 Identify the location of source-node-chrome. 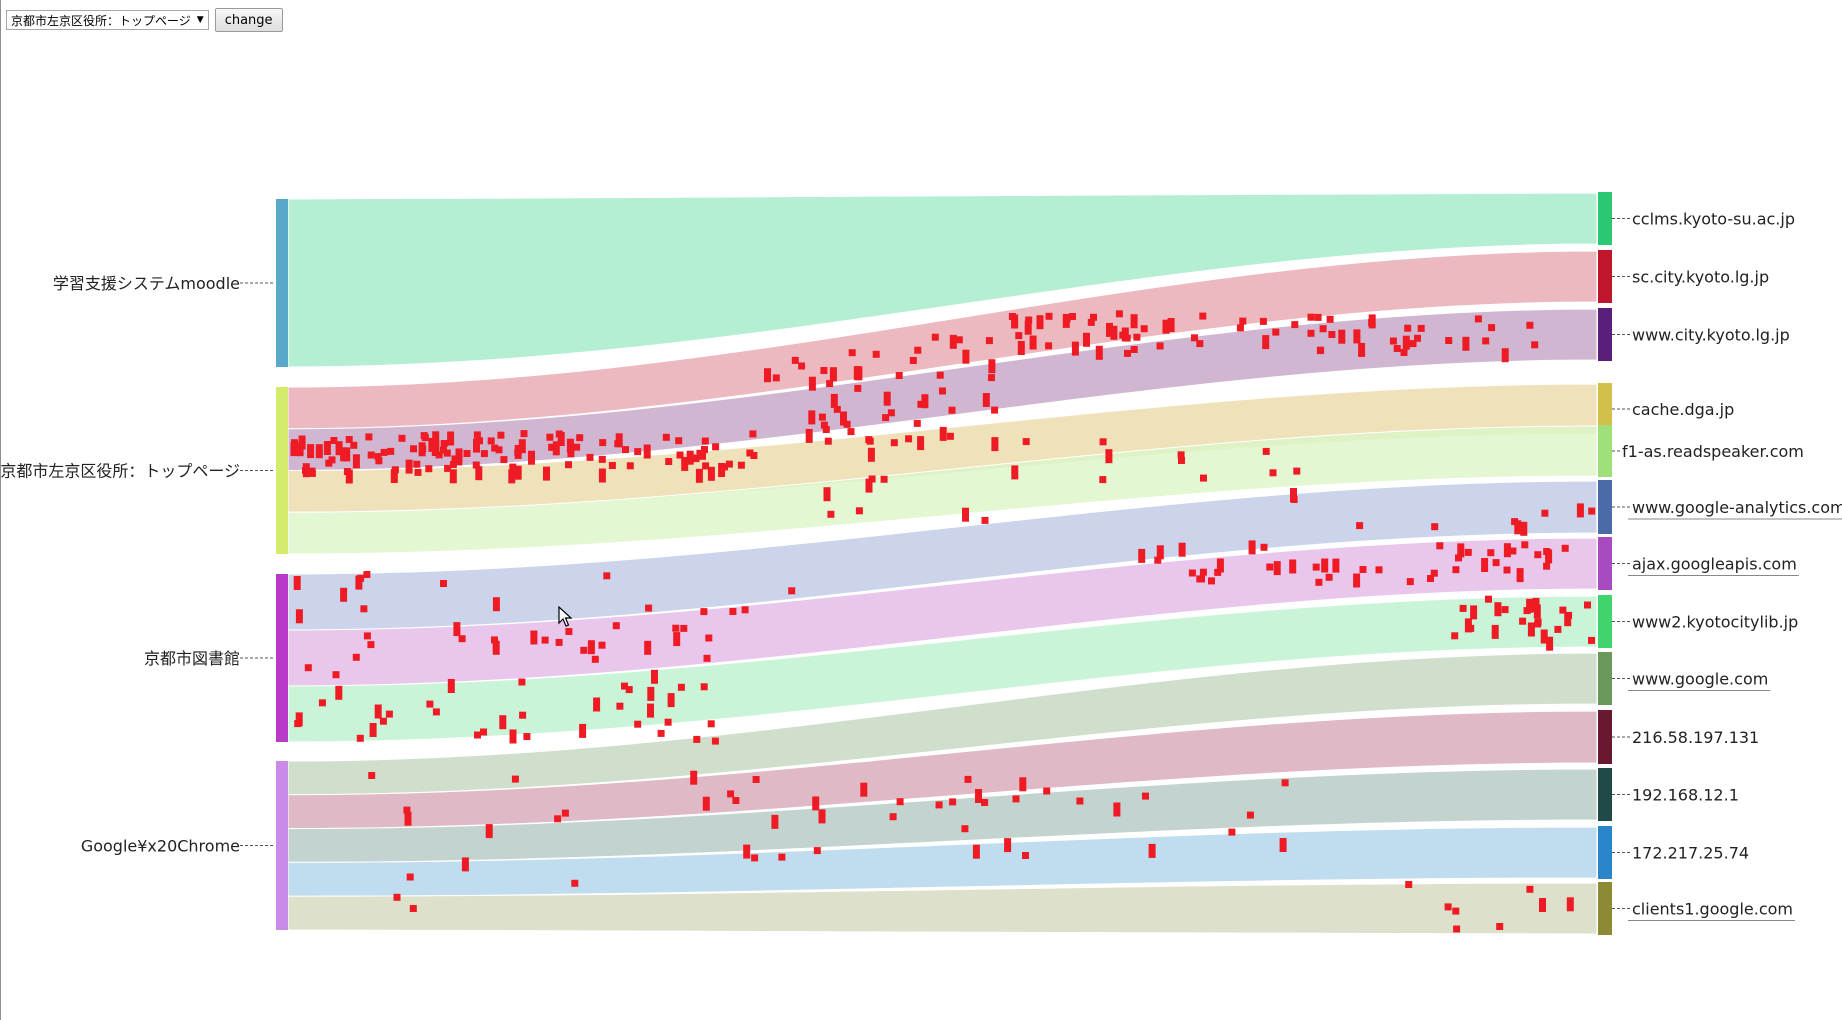
(282, 845).